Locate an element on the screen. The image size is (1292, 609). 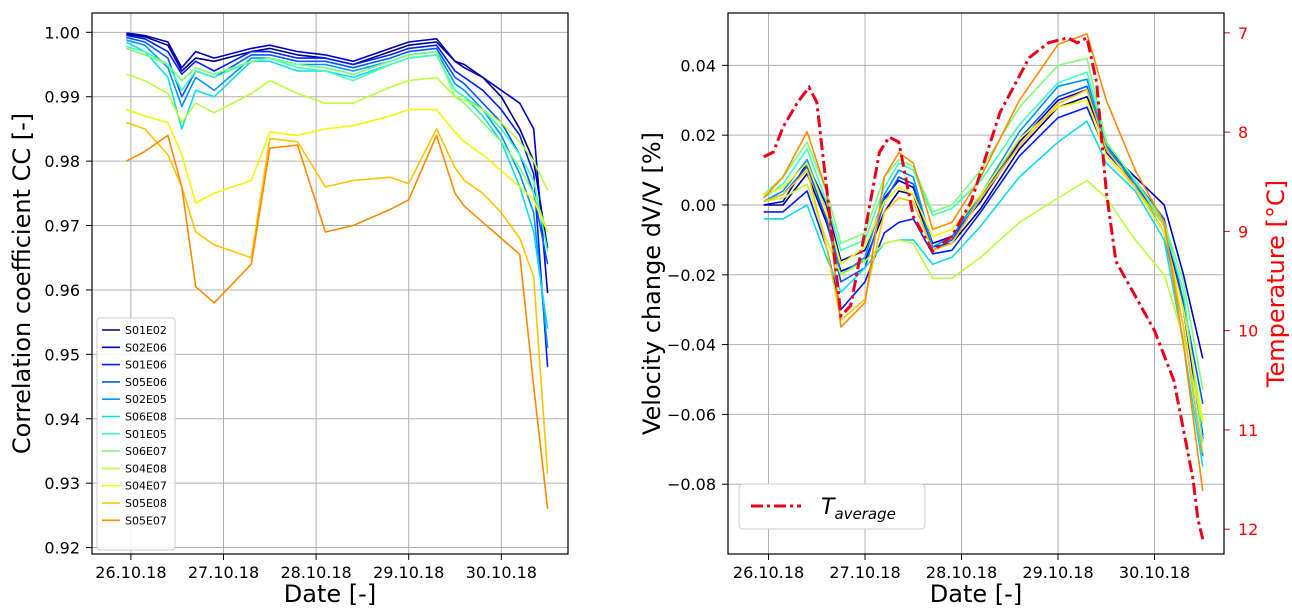
y-tick-label: 0.94 is located at coordinates (62, 419).